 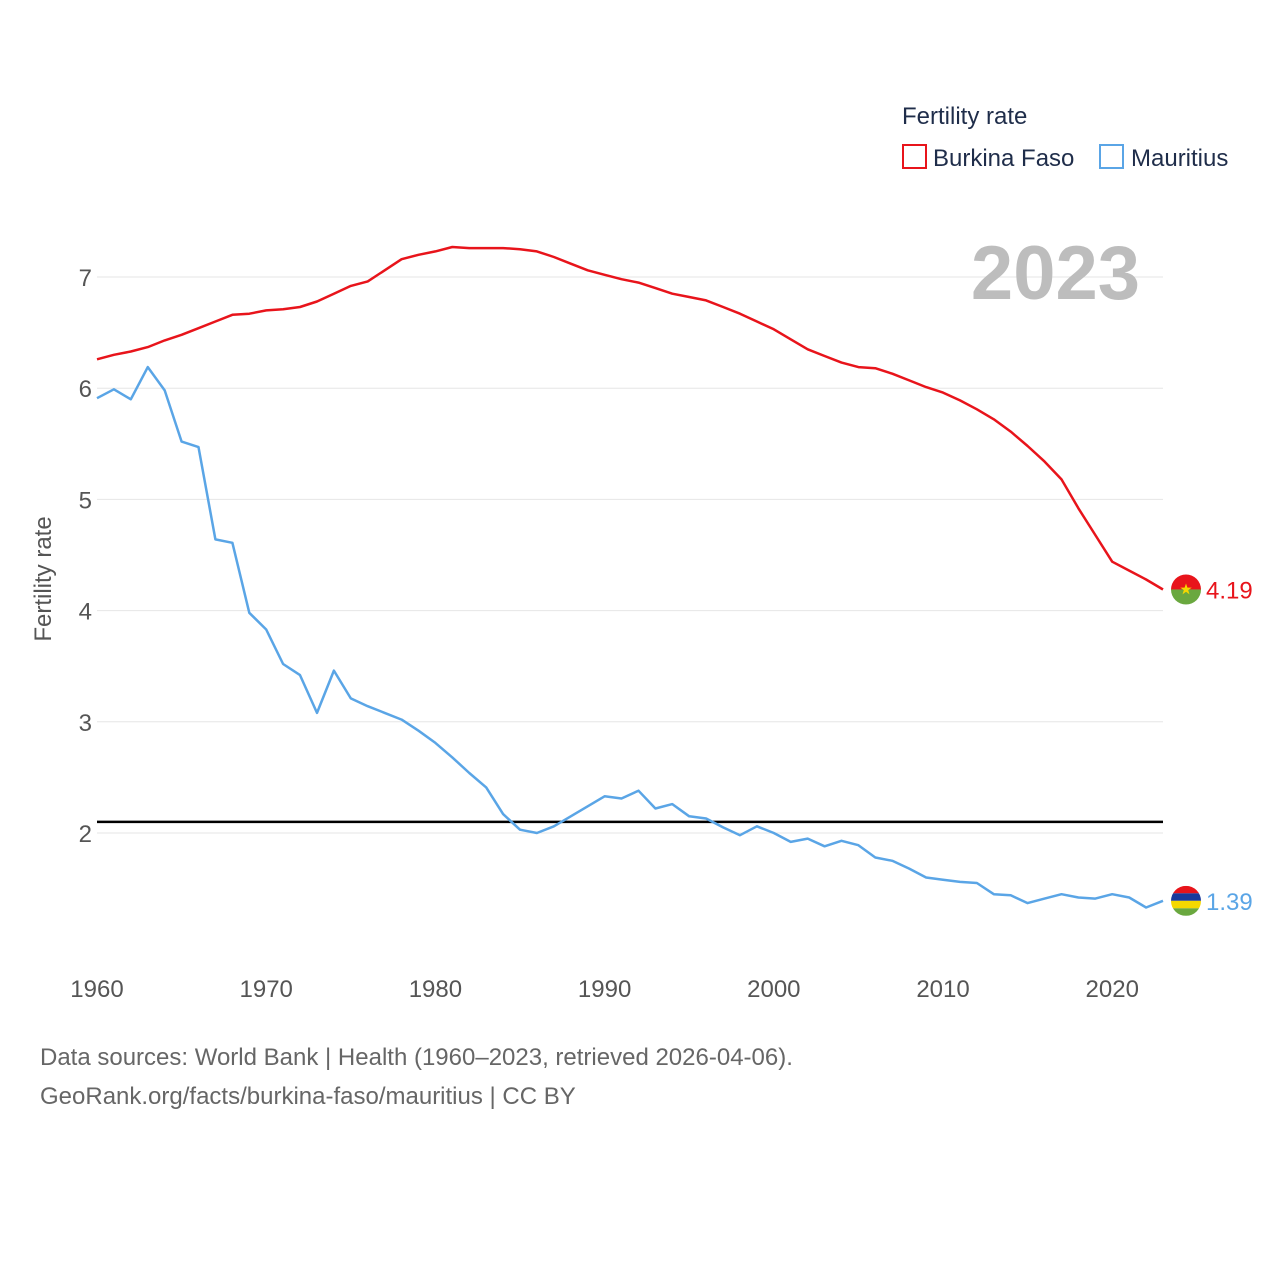 I want to click on y-tick-label: 4, so click(x=85, y=612).